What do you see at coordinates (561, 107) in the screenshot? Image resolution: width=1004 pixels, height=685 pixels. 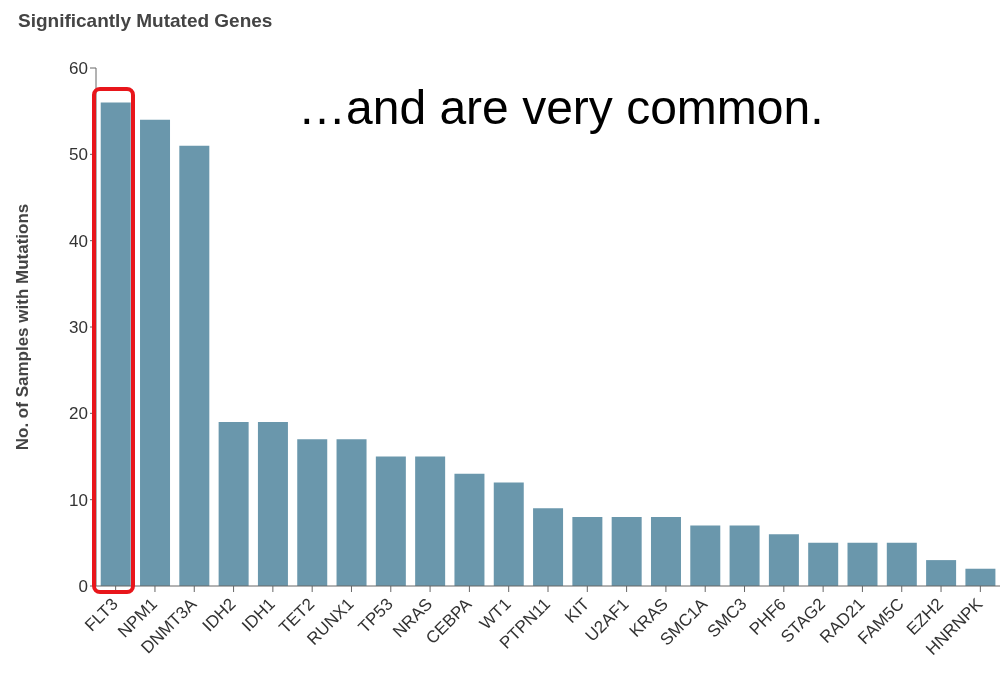 I see `annotation: …and are very common.` at bounding box center [561, 107].